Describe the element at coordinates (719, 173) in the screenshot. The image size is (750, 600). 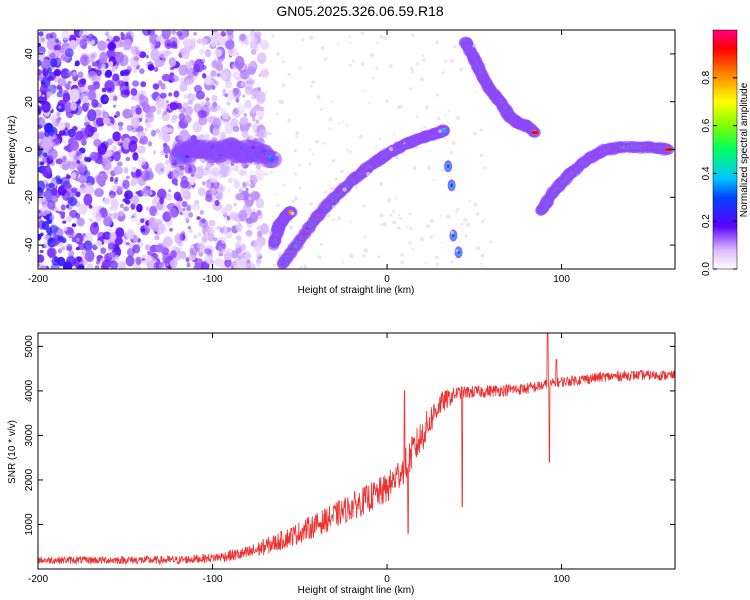
I see `colorbar-ticks: 0.0 0.2 0.4 0.6 0.8` at that location.